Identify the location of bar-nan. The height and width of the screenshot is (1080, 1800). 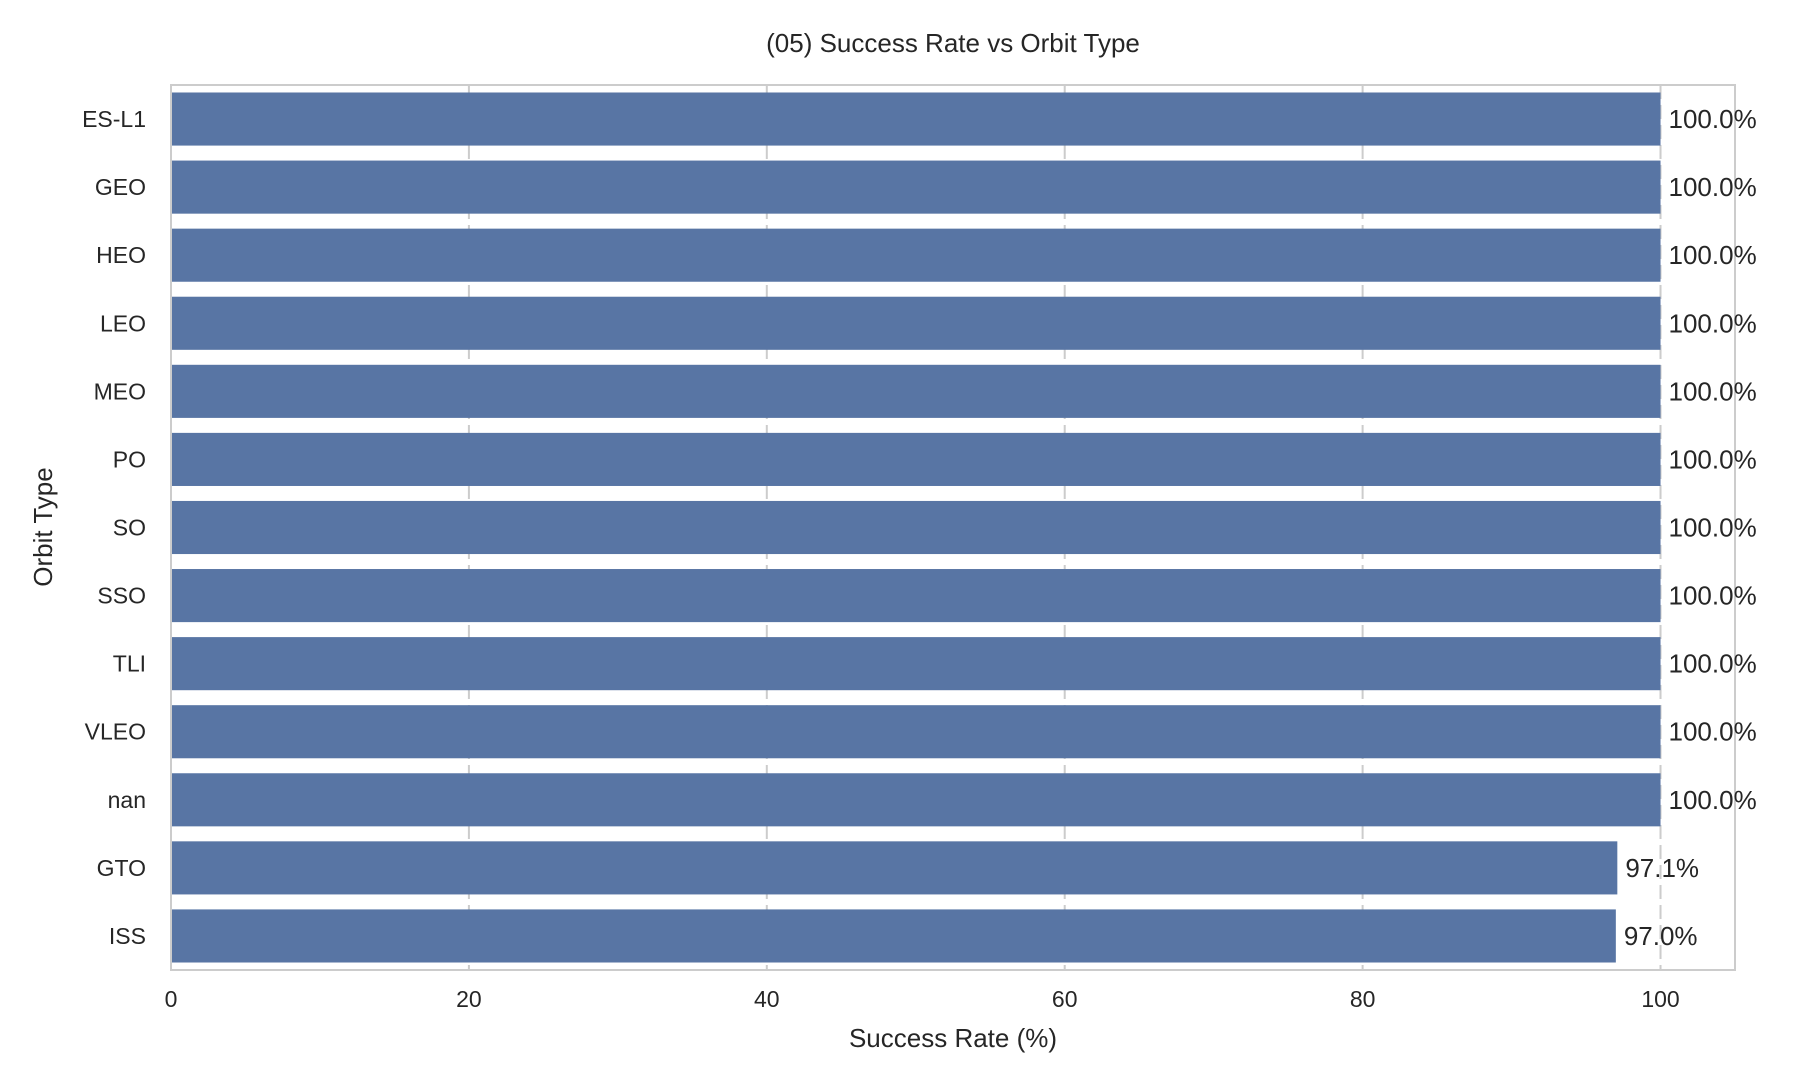
(916, 800).